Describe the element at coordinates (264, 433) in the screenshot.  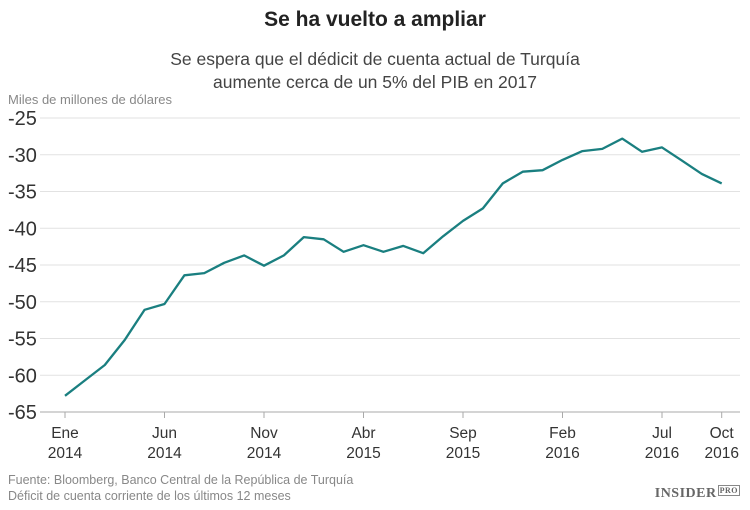
I see `x-tick-label-month: Nov` at that location.